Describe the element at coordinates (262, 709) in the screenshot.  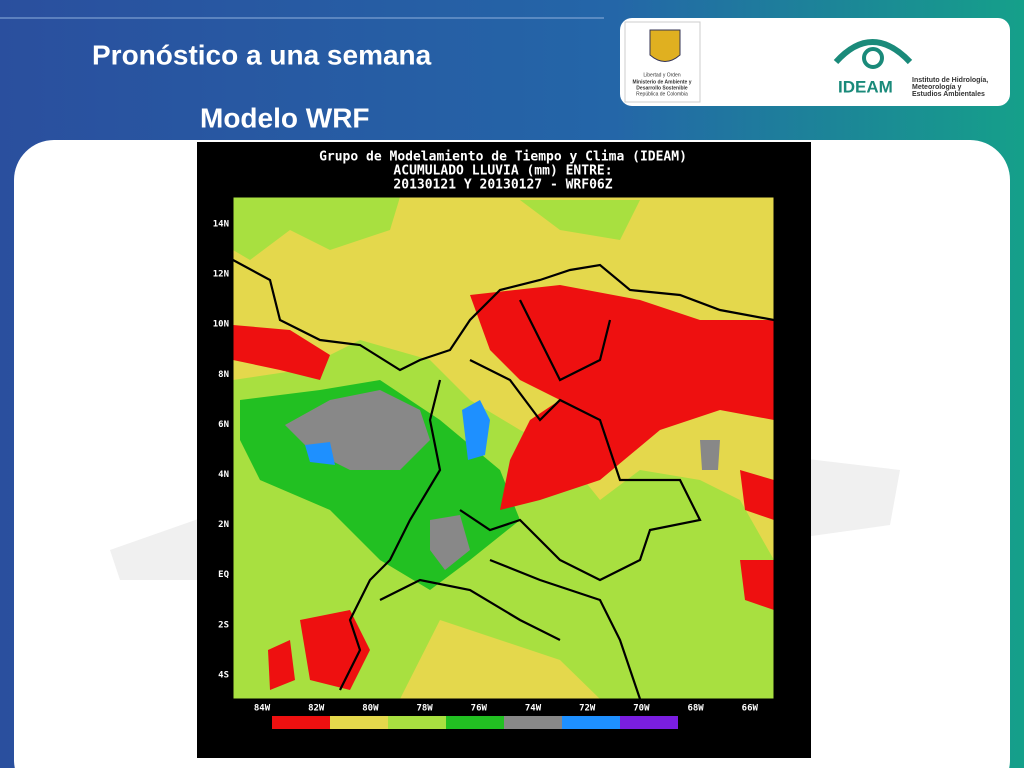
I see `lon-label: 84W` at that location.